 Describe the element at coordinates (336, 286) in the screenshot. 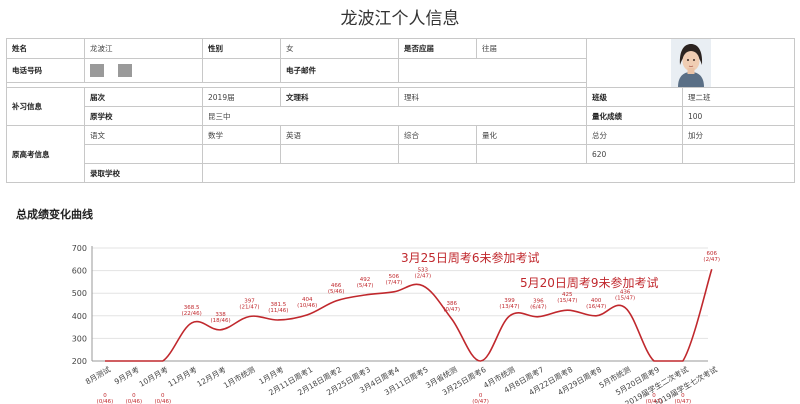

I see `point-value-label: 466` at that location.